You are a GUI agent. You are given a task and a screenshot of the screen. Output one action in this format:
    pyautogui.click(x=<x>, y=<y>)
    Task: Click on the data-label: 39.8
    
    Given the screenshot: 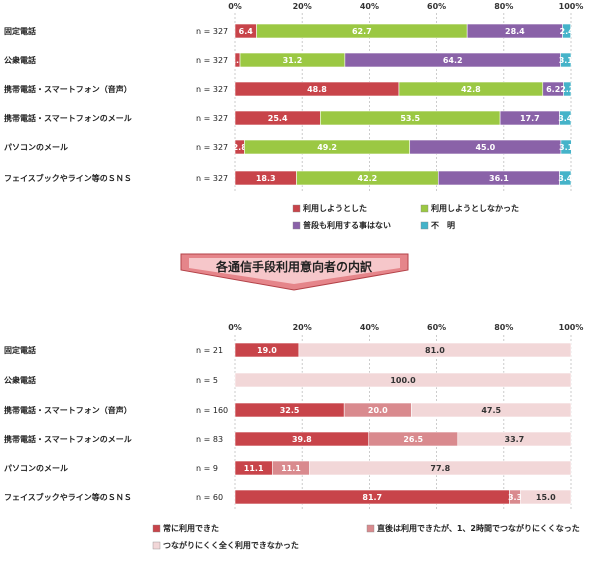 What is the action you would take?
    pyautogui.click(x=302, y=439)
    